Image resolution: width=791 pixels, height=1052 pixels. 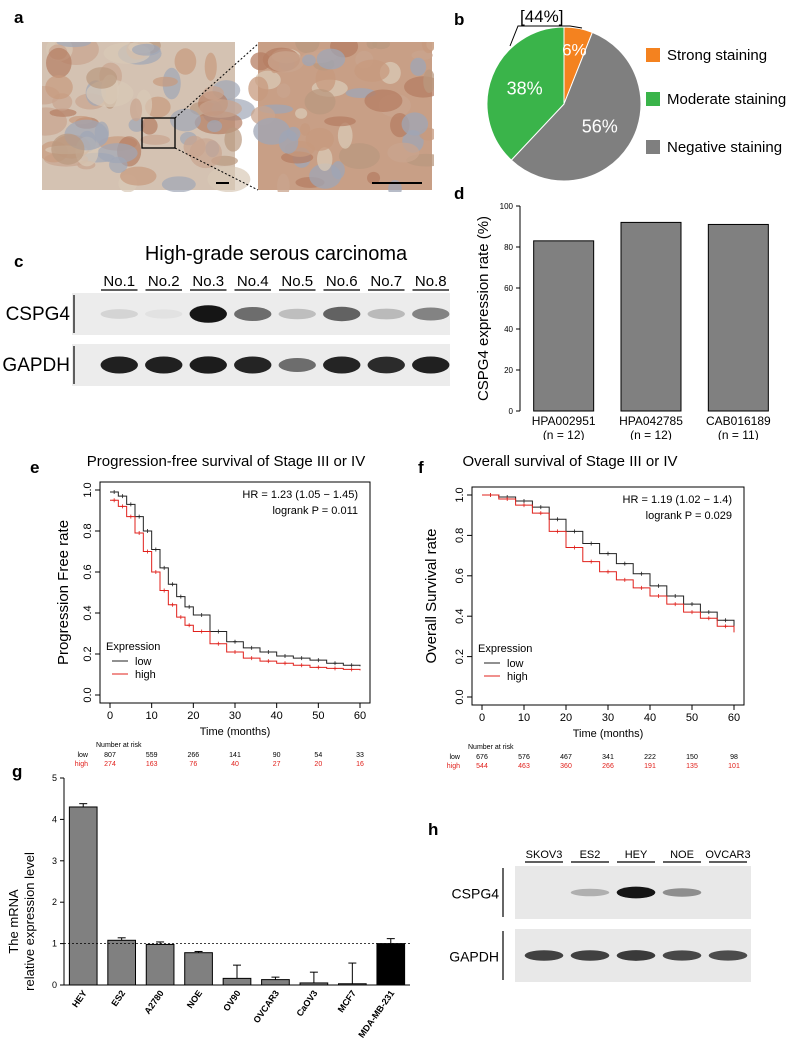 I want to click on blot-lanes: No.1 No.2 No.3 No.4 No.5 No.6 No.7 No.8, so click(x=275, y=282).